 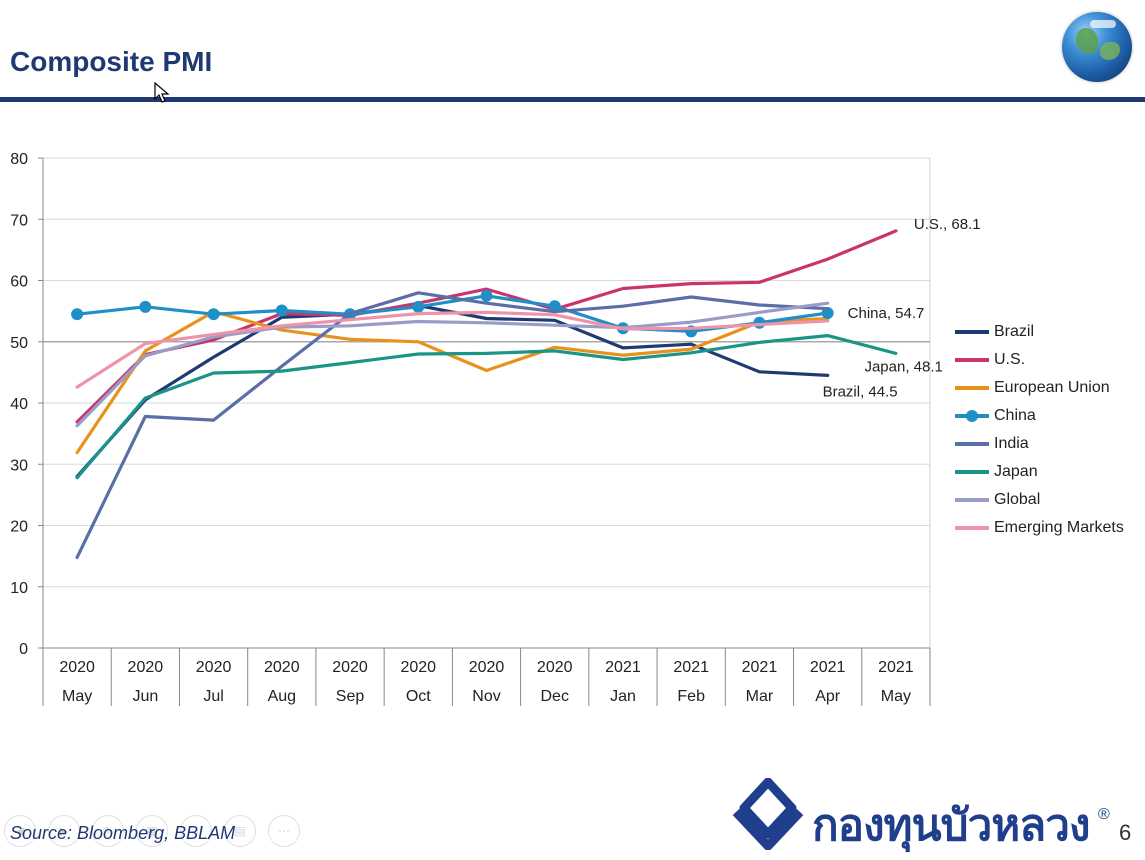 What do you see at coordinates (860, 391) in the screenshot?
I see `data-label-brazil: Brazil, 44.5` at bounding box center [860, 391].